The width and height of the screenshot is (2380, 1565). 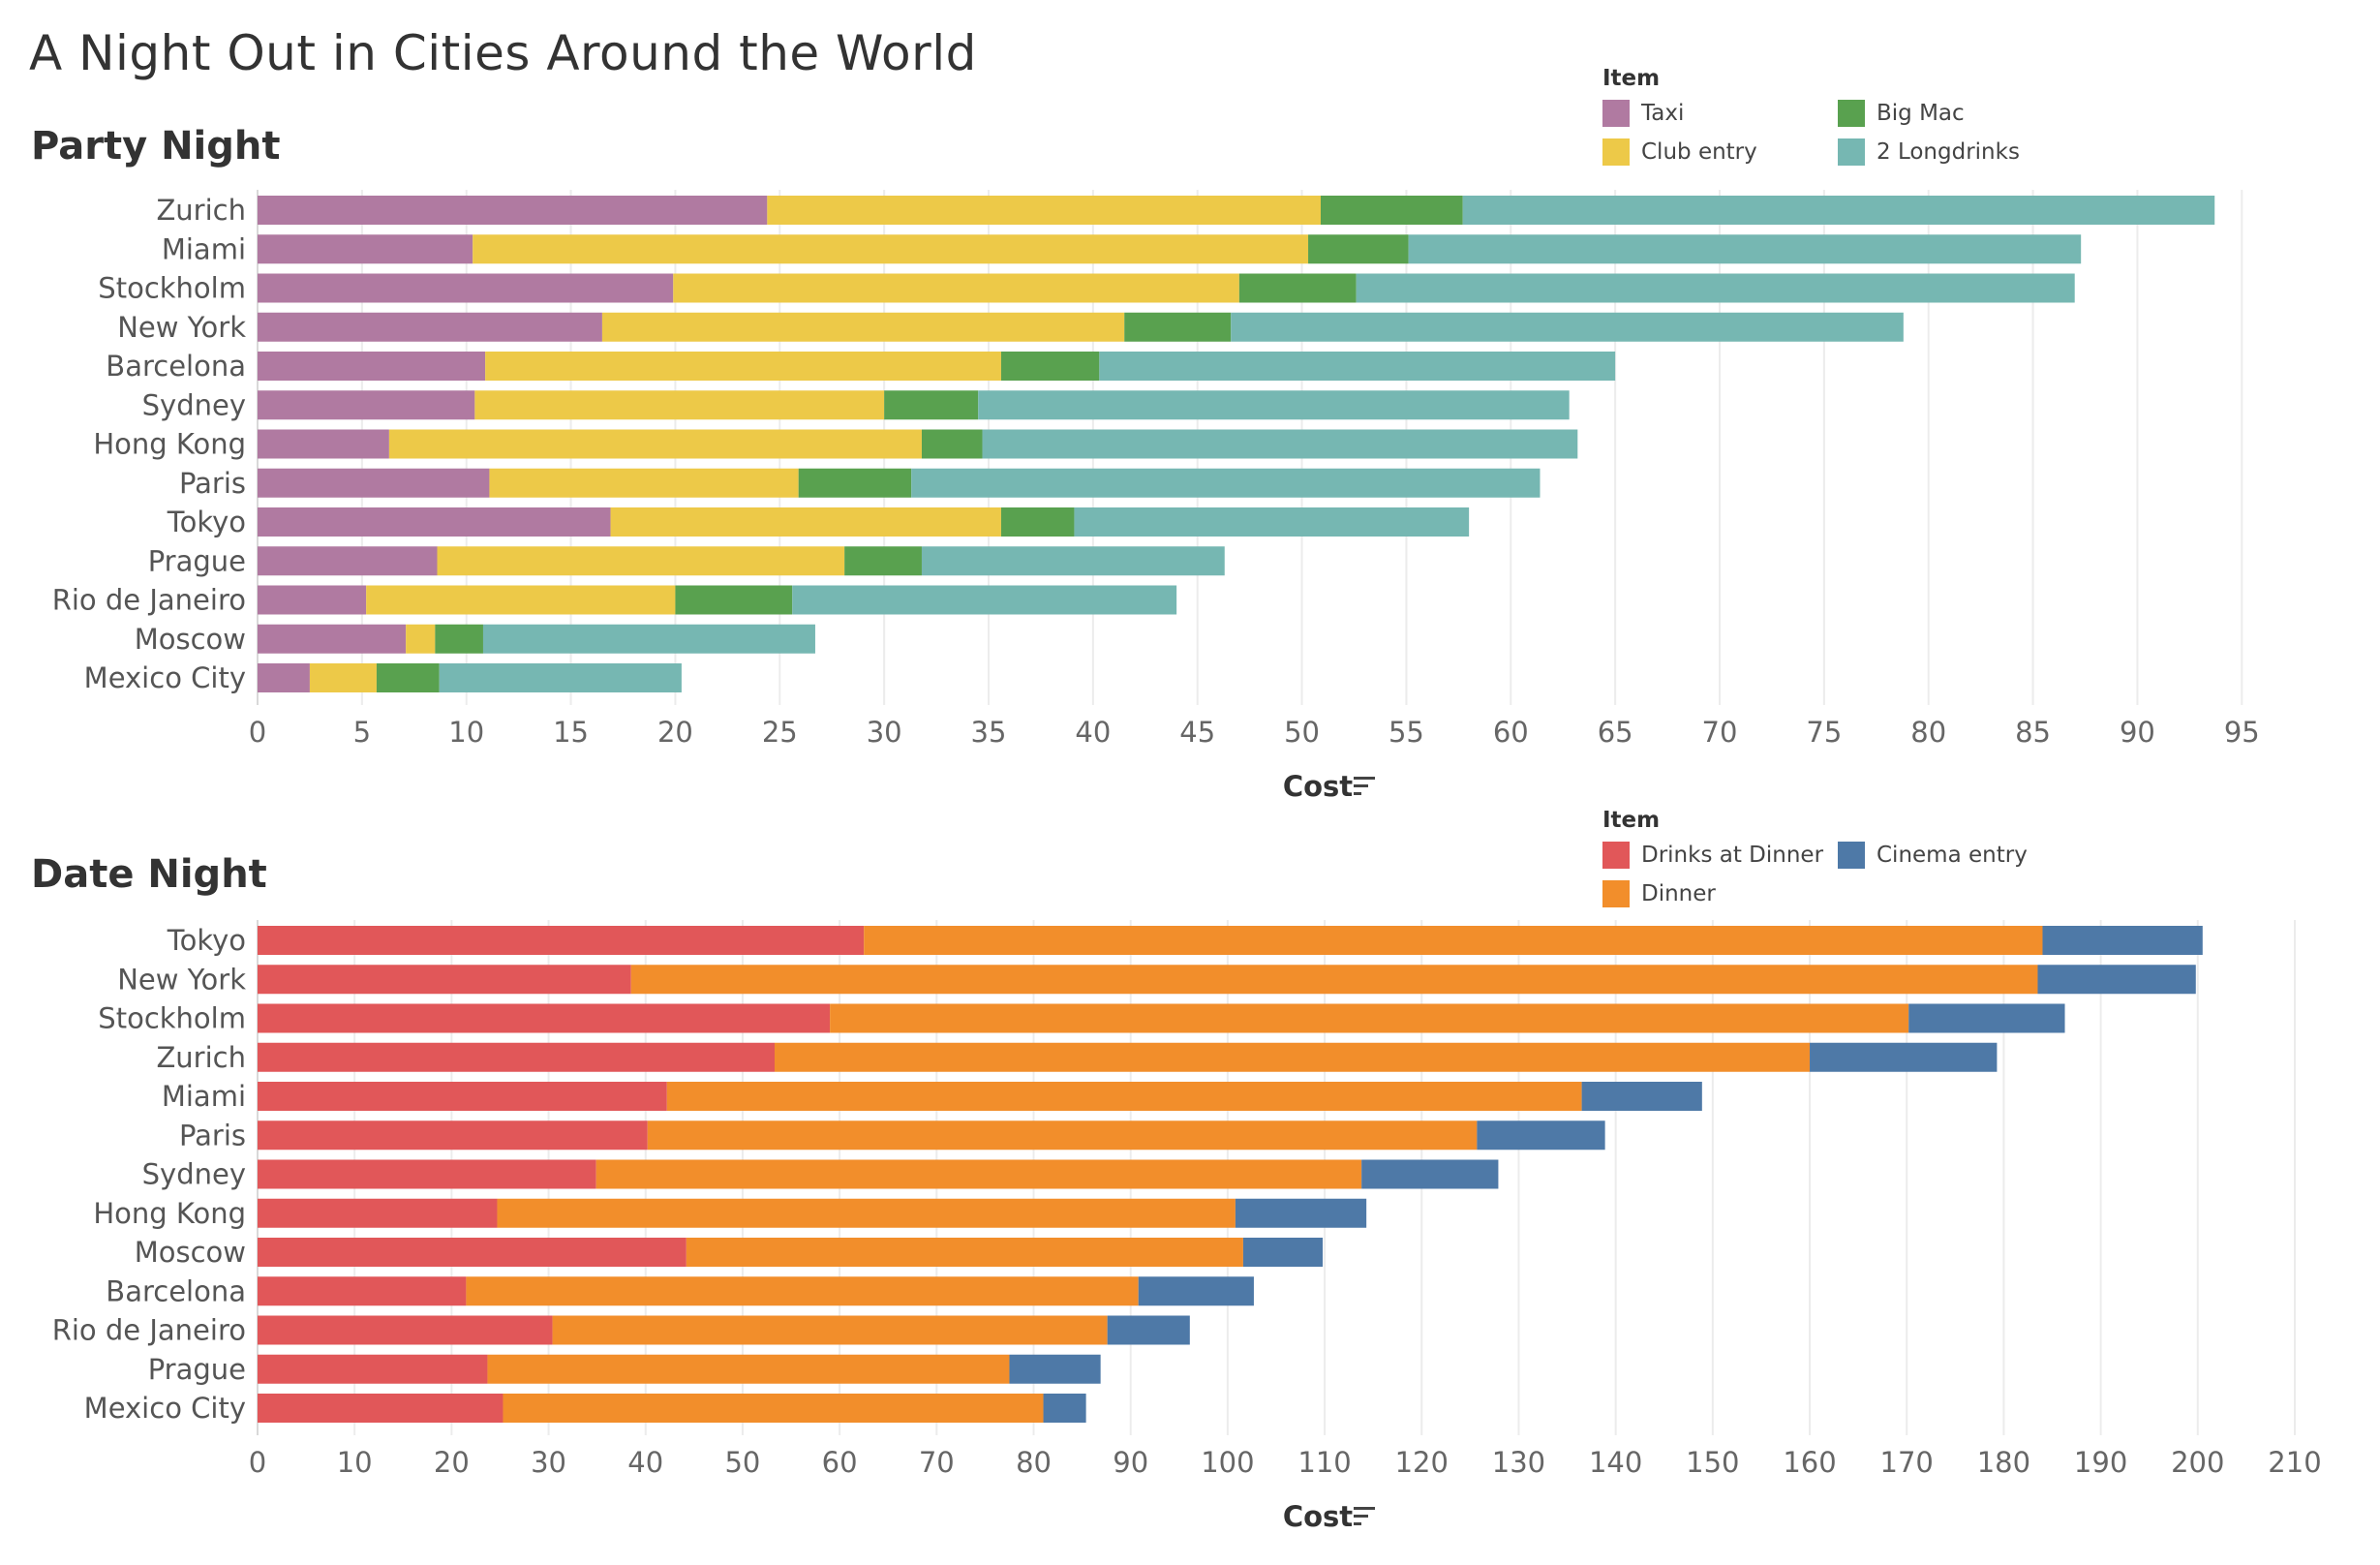 What do you see at coordinates (381, 1408) in the screenshot?
I see `bar-mexico-city-drinks-at-dinner` at bounding box center [381, 1408].